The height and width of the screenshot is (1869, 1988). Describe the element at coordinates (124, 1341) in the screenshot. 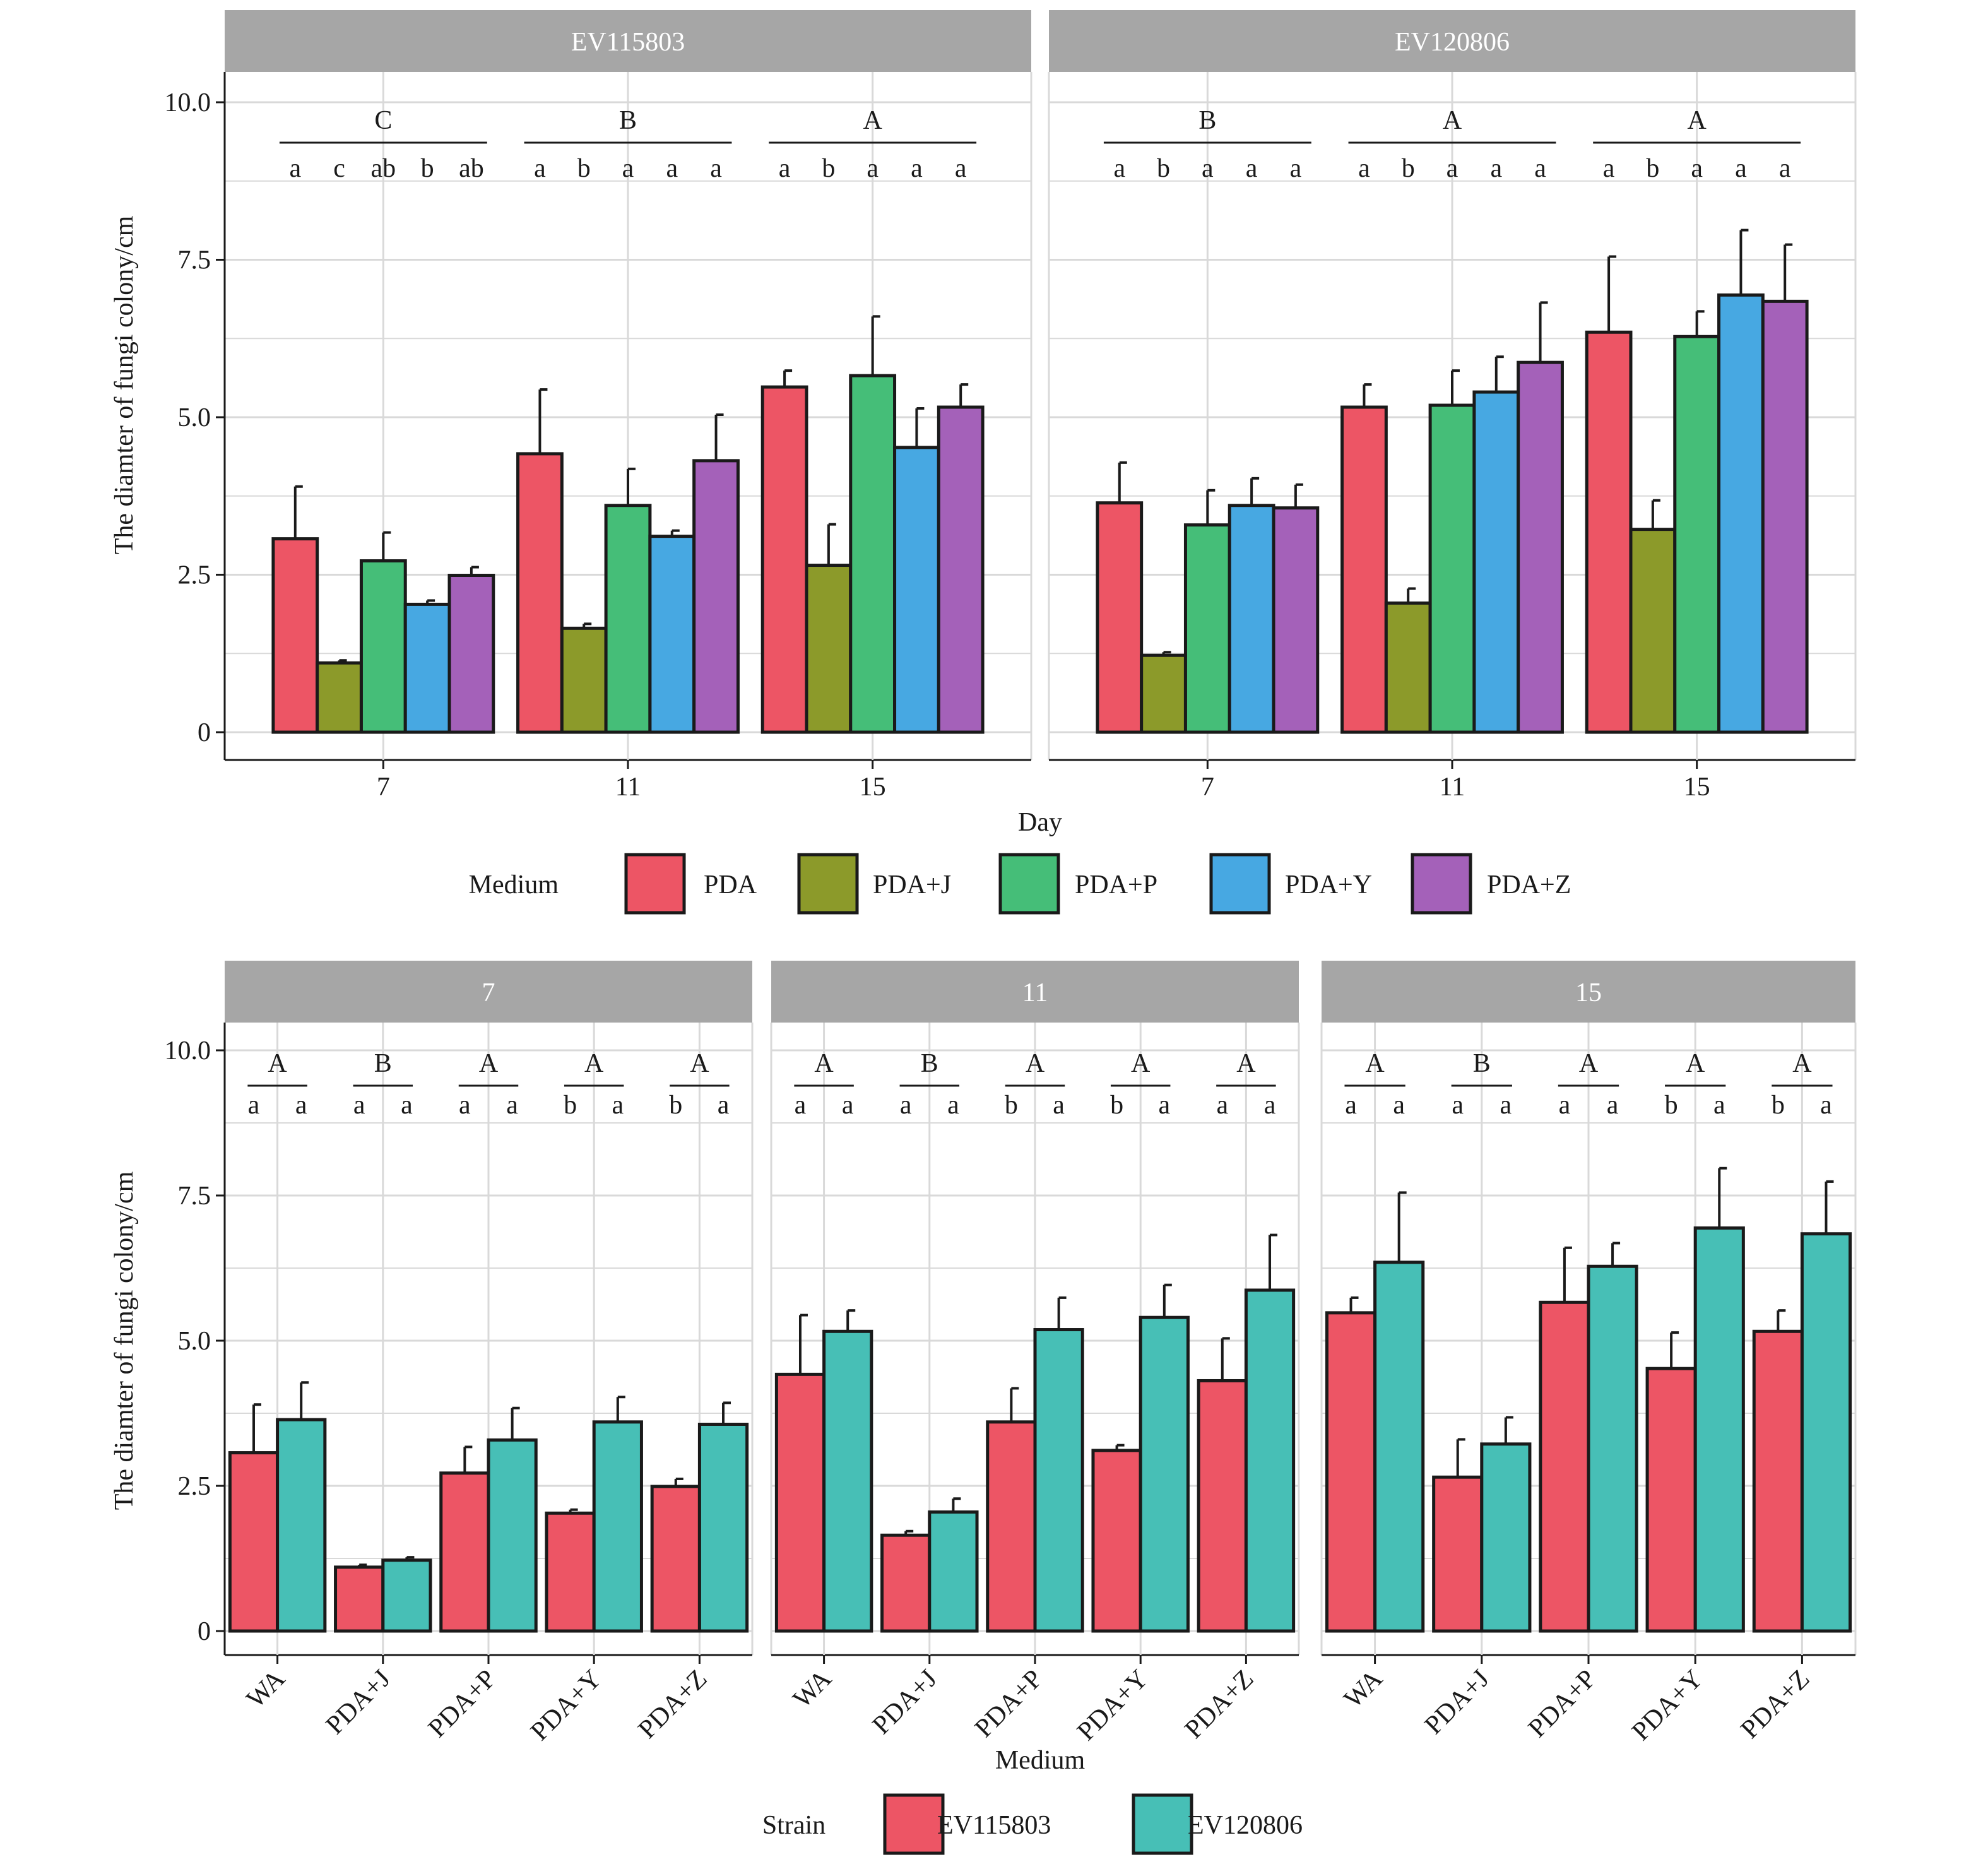

I see `y-axis-label: The diamter of fungi colony/cm` at that location.